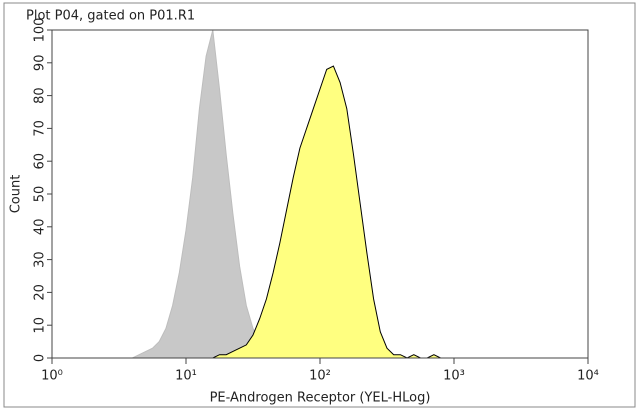 This screenshot has width=640, height=412. What do you see at coordinates (186, 376) in the screenshot?
I see `x-tick-label: 10¹` at bounding box center [186, 376].